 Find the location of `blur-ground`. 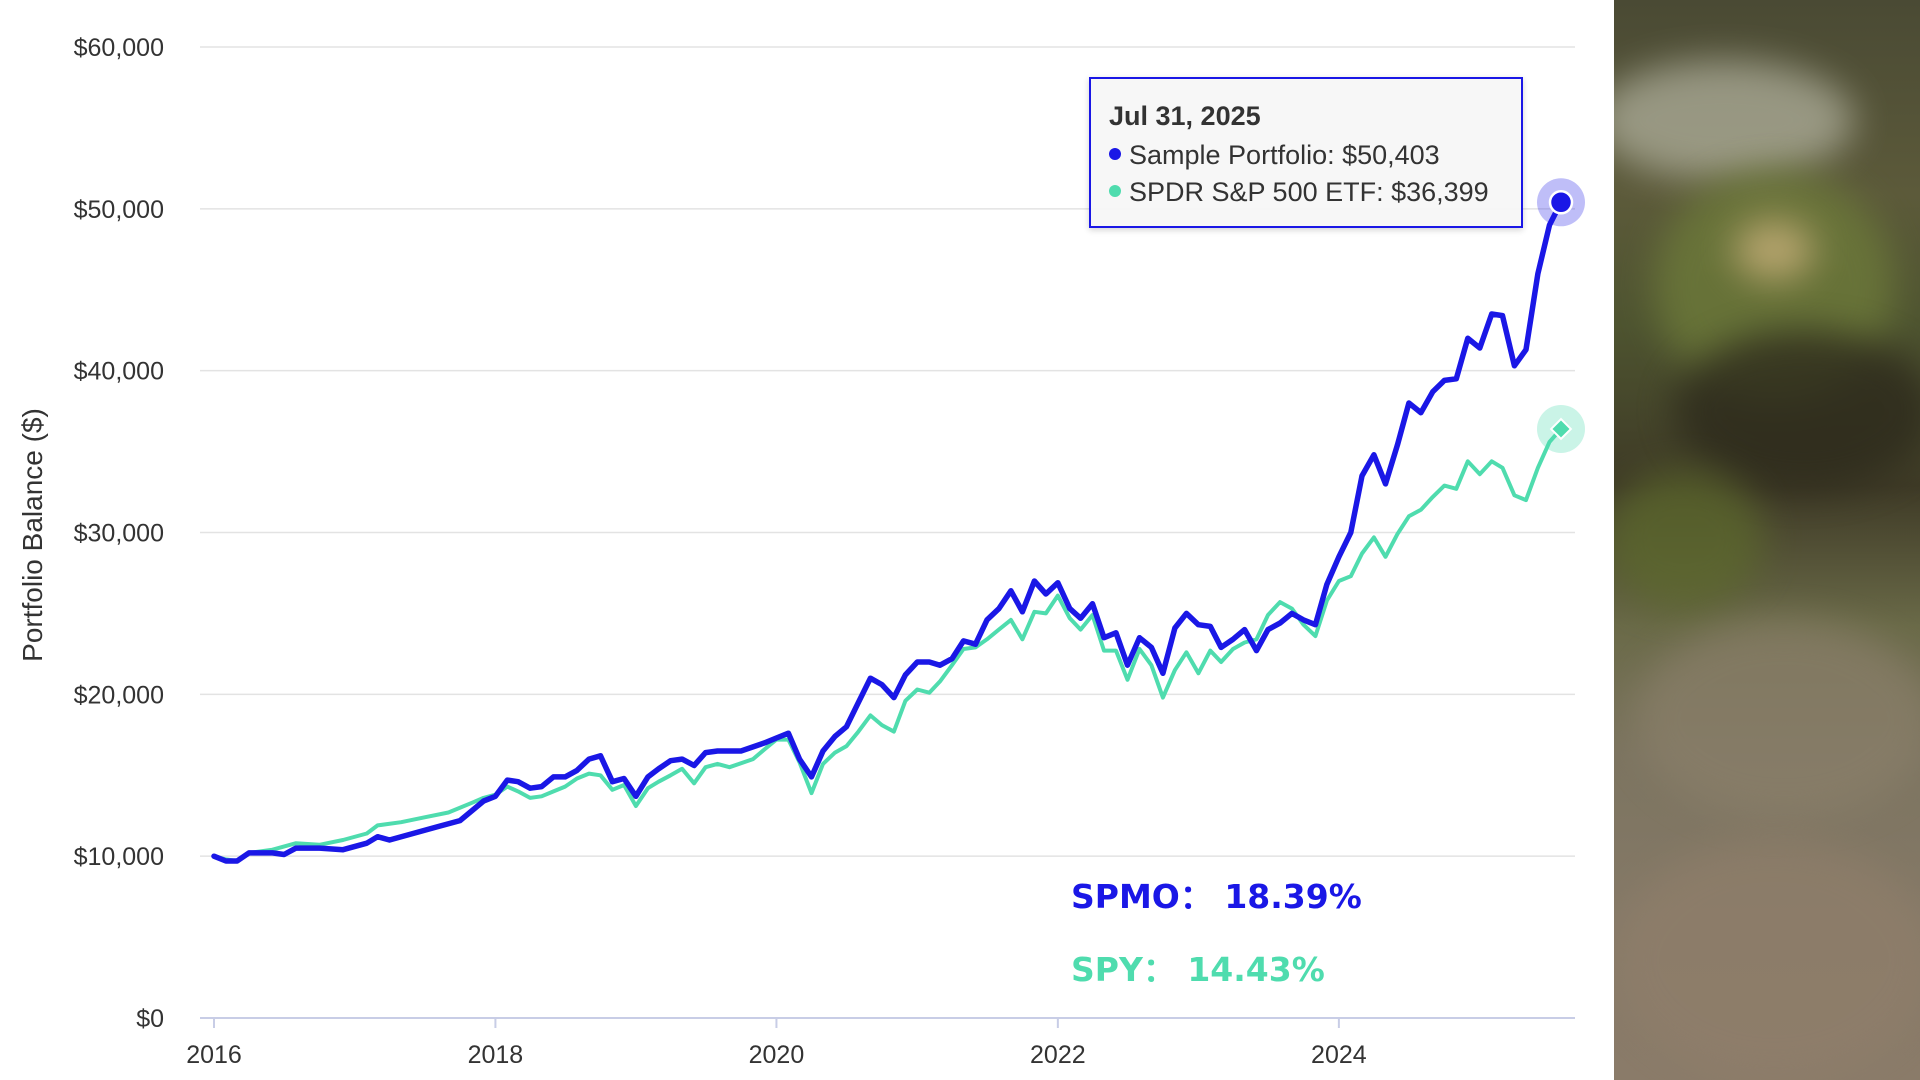

blur-ground is located at coordinates (1777, 720).